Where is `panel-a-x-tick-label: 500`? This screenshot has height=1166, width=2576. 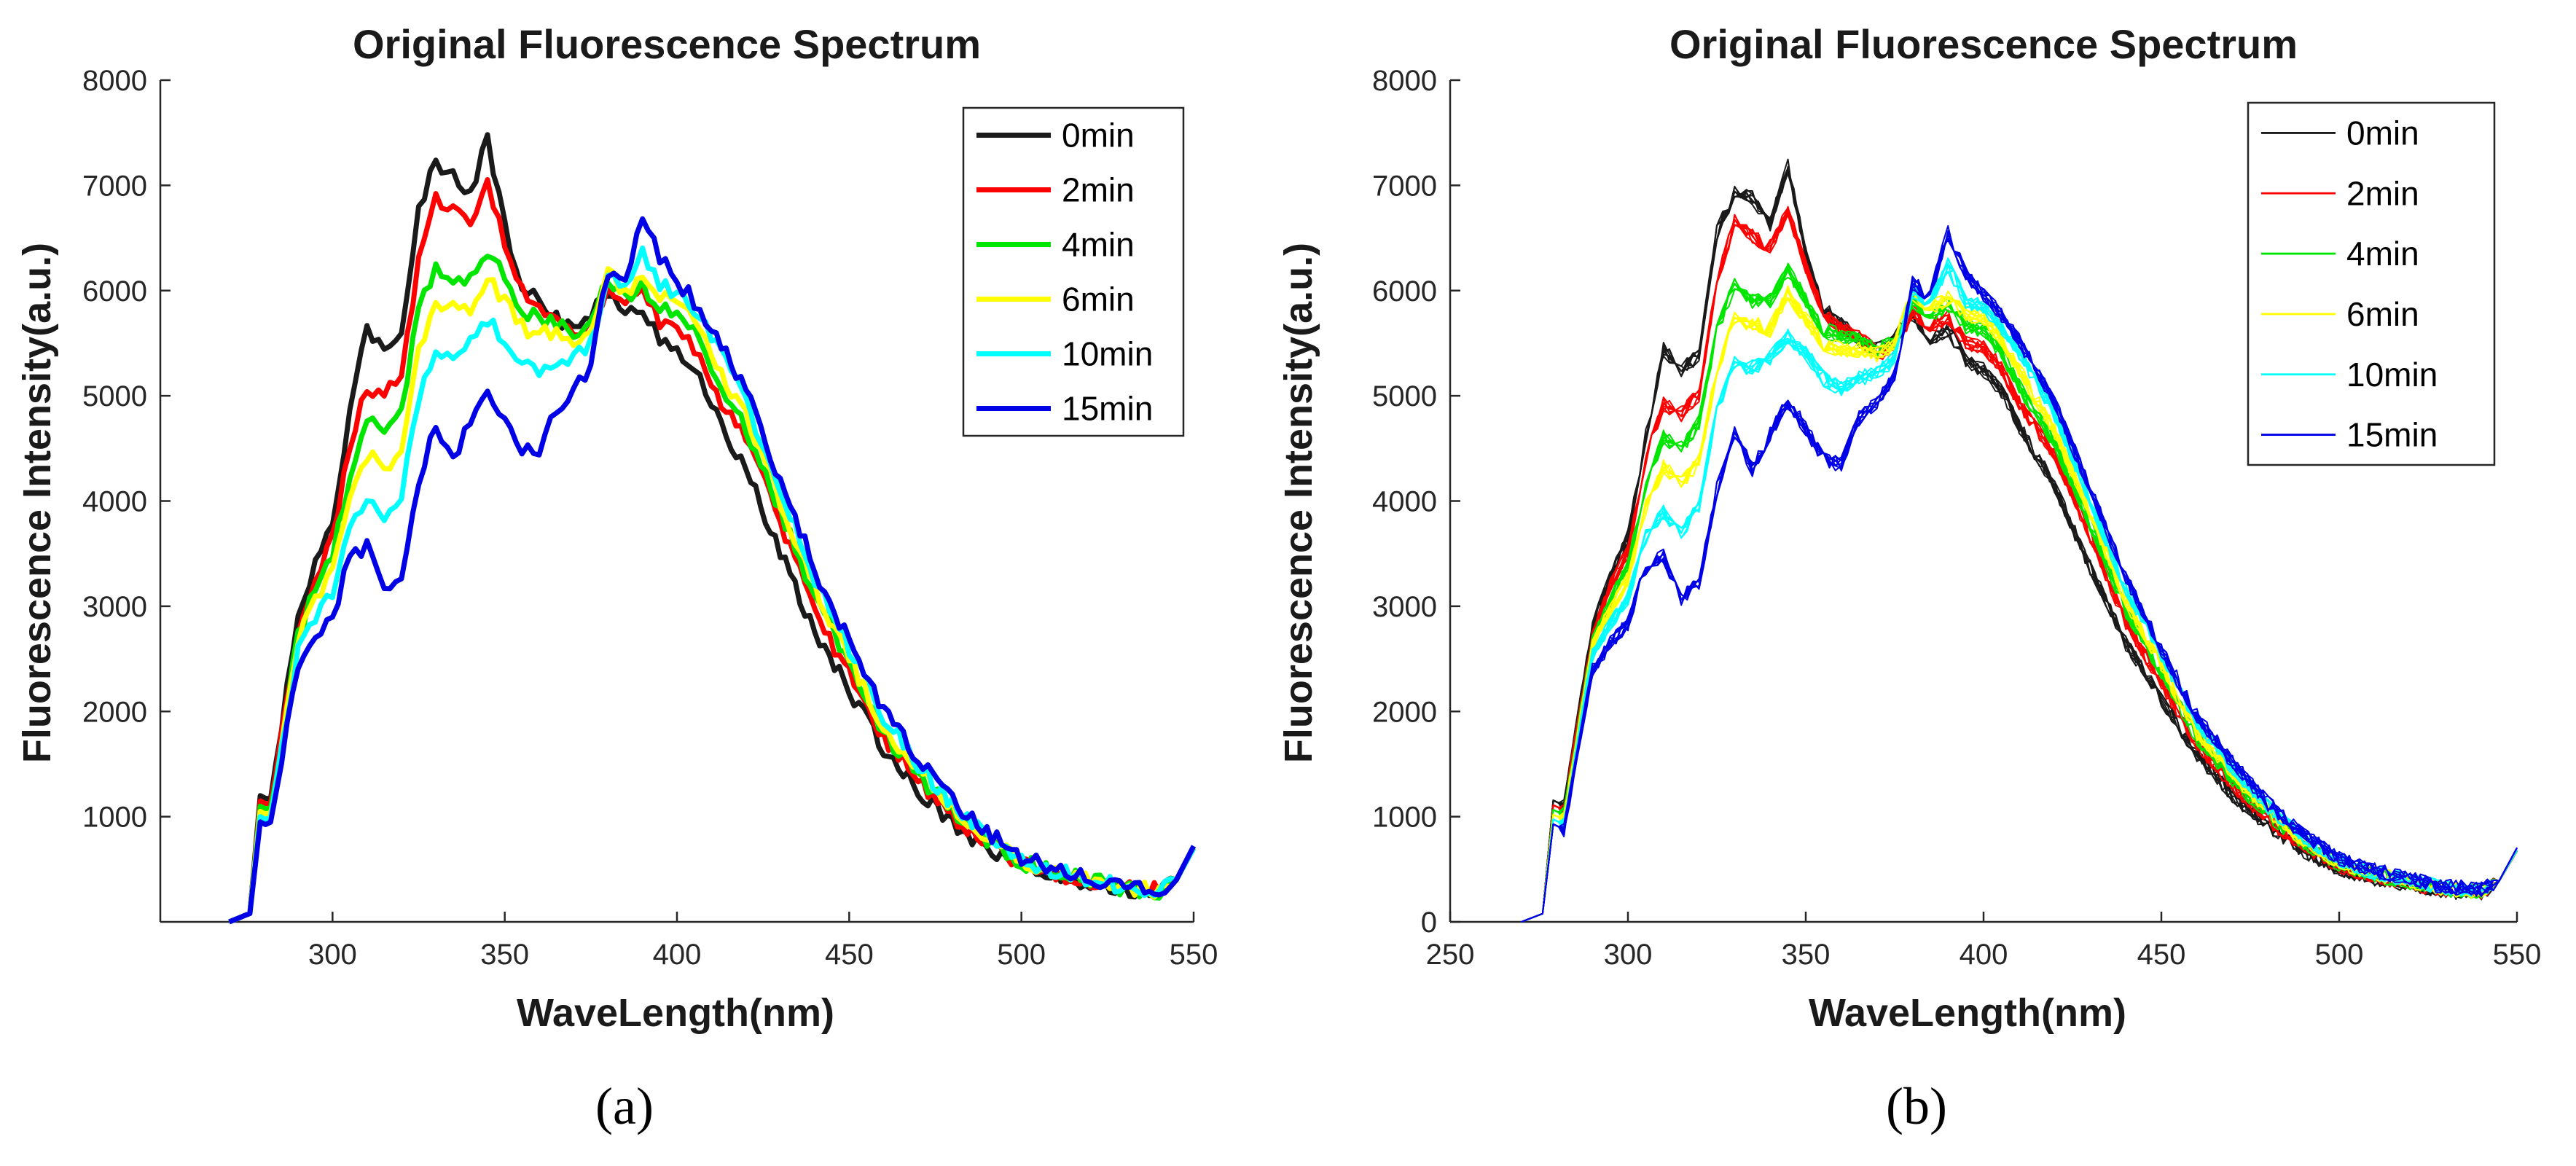 panel-a-x-tick-label: 500 is located at coordinates (1021, 955).